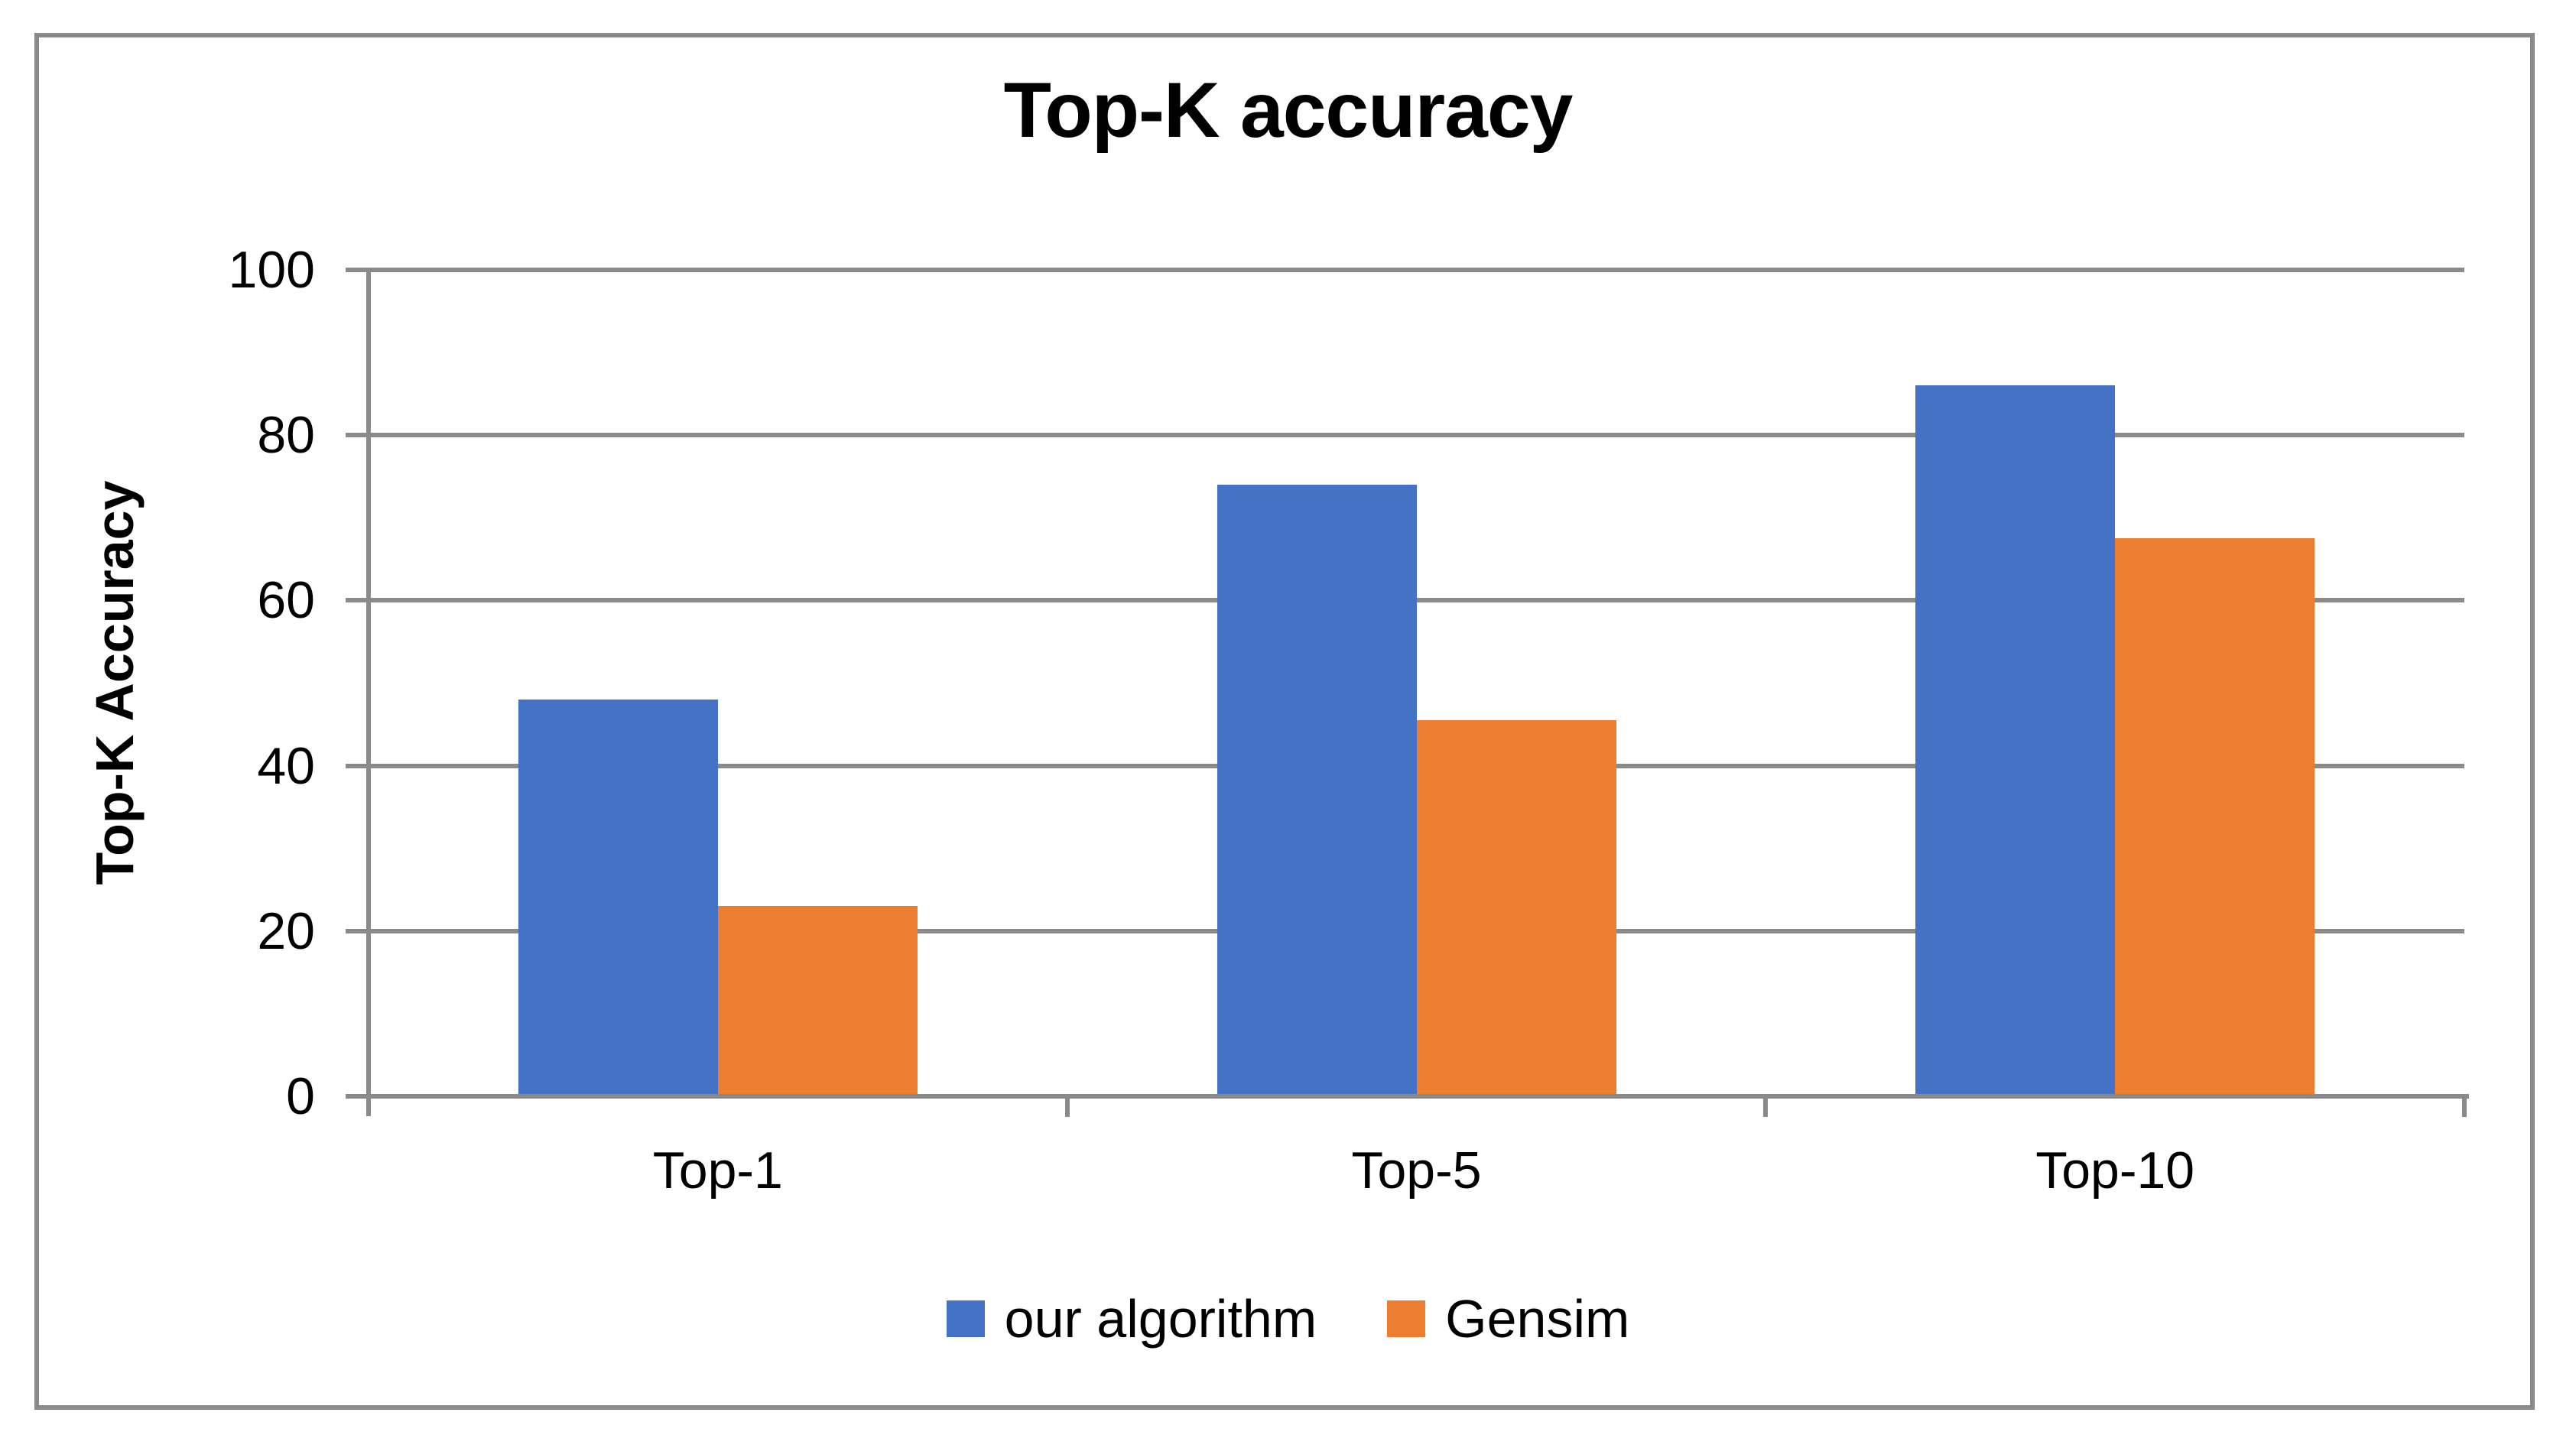 This screenshot has width=2576, height=1448. Describe the element at coordinates (1417, 1171) in the screenshot. I see `x-axis-label-top-5: Top-5` at that location.